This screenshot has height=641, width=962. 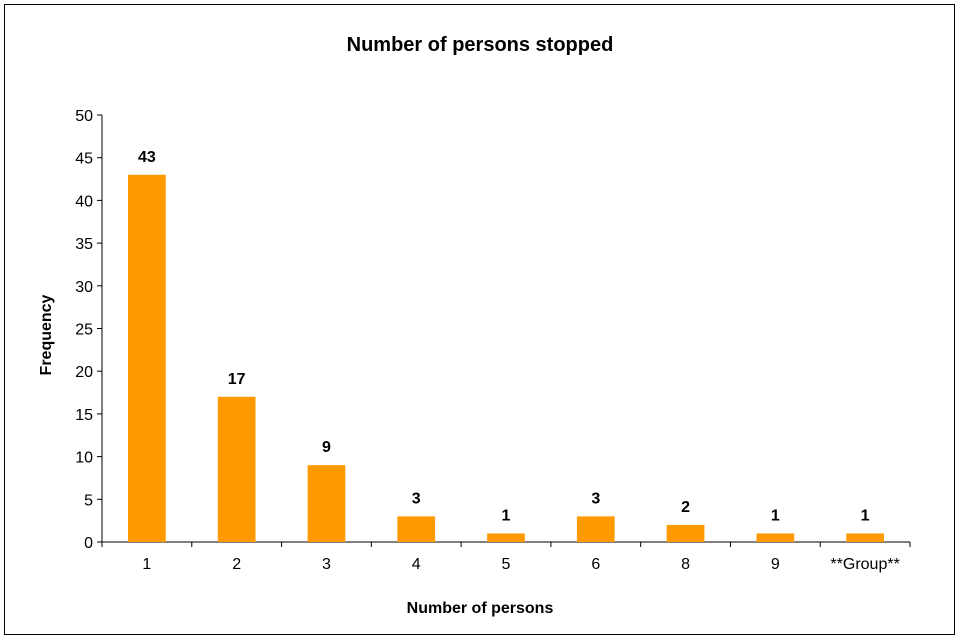 I want to click on data-label: 2, so click(x=685, y=507).